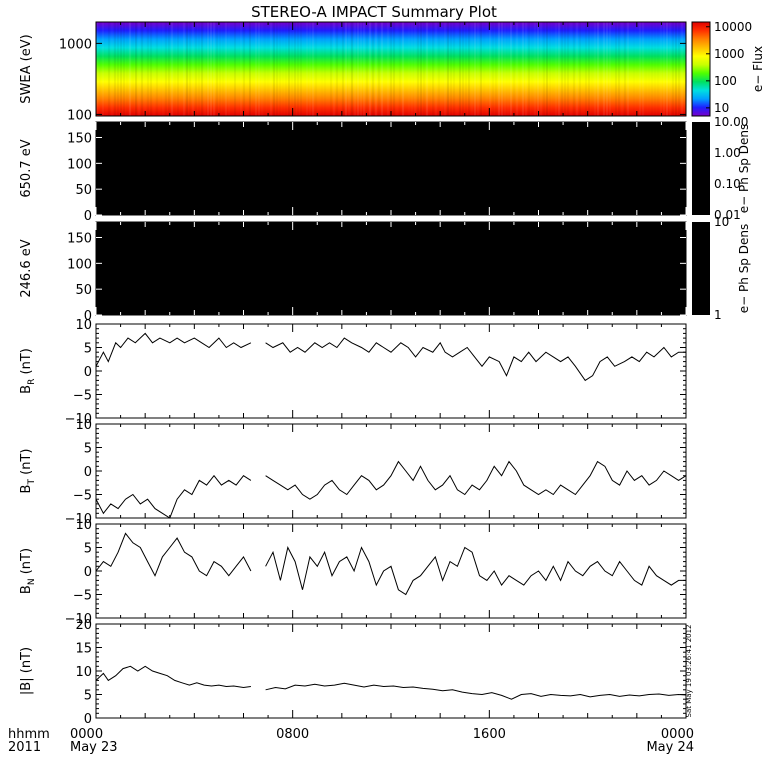 The height and width of the screenshot is (780, 780). What do you see at coordinates (83, 625) in the screenshot?
I see `y-tick-label: 20` at bounding box center [83, 625].